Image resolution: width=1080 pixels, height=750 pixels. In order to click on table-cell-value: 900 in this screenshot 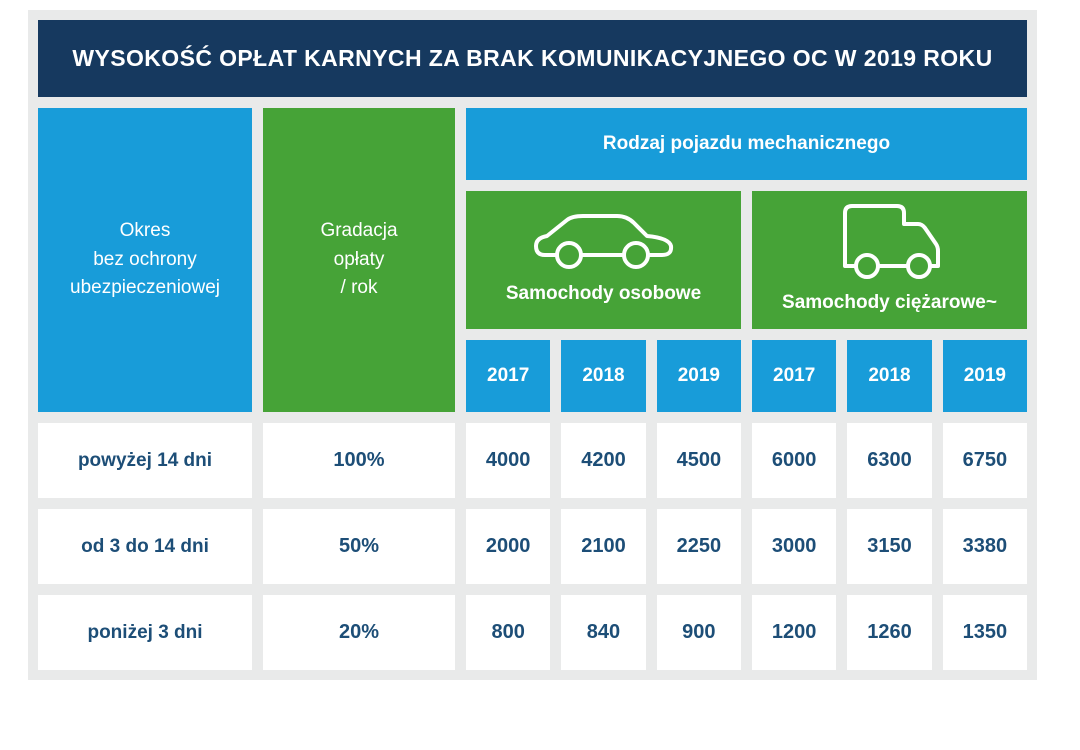, I will do `click(698, 632)`.